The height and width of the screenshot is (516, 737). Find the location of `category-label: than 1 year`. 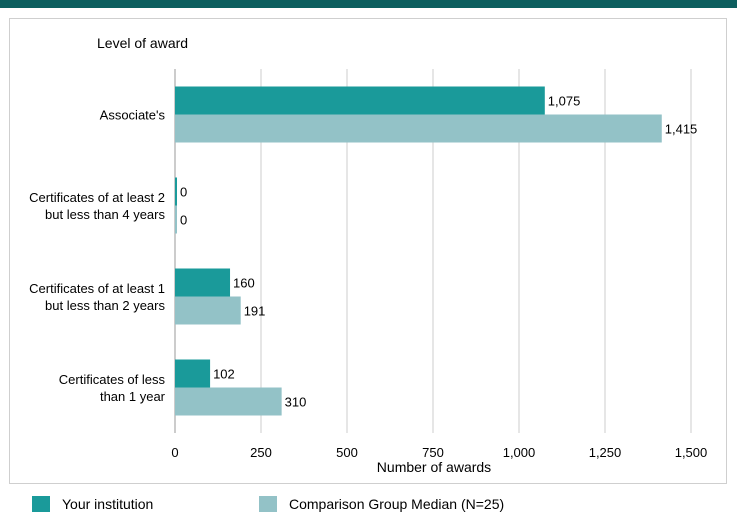

category-label: than 1 year is located at coordinates (133, 396).